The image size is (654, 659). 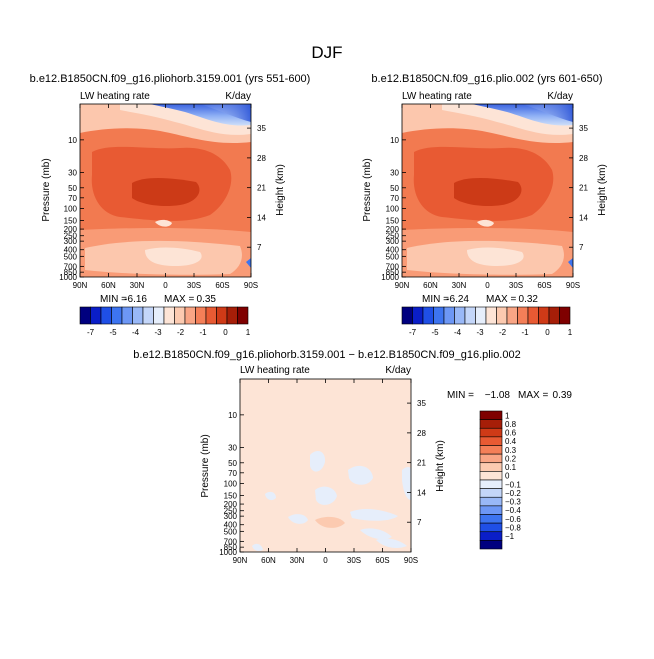 I want to click on colorbar-label: 0.8, so click(x=511, y=424).